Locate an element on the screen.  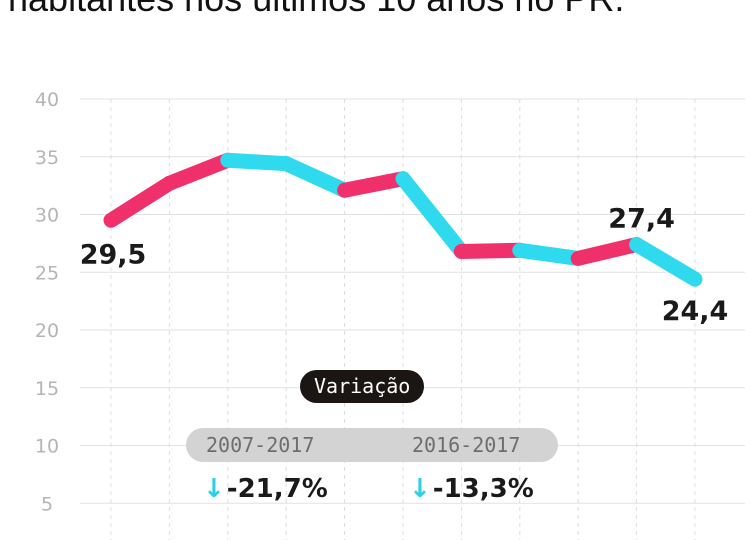
change-value: -13,3% is located at coordinates (483, 489).